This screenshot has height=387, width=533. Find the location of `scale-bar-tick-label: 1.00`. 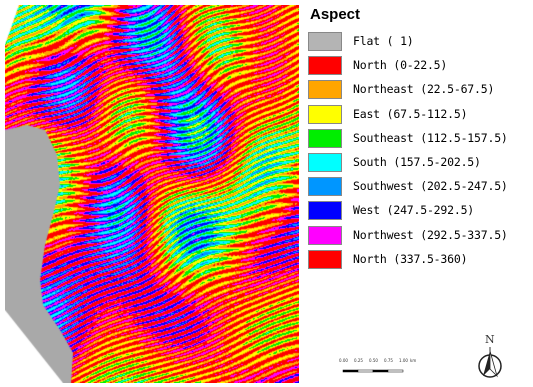

scale-bar-tick-label: 1.00 is located at coordinates (403, 360).